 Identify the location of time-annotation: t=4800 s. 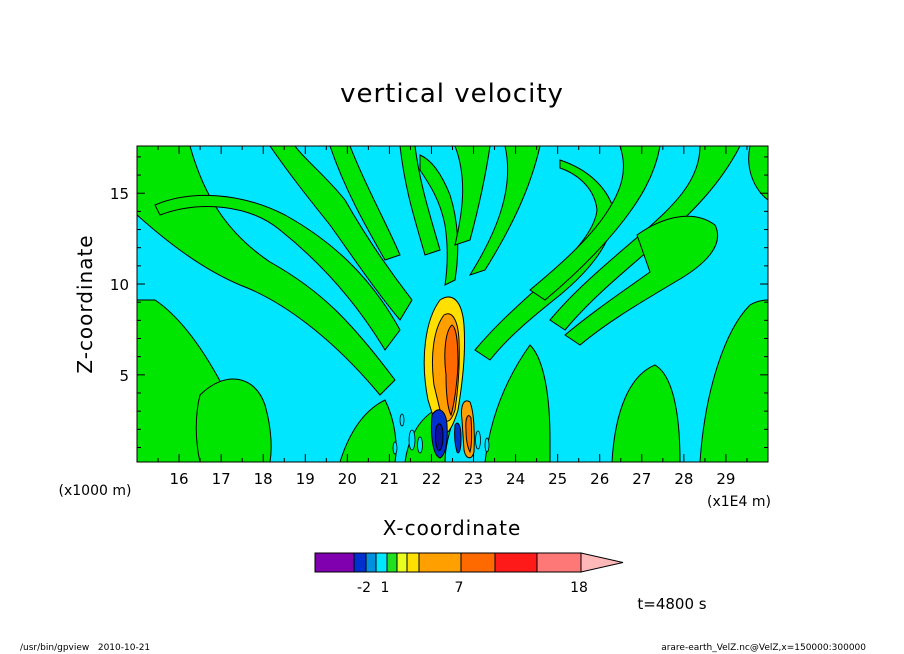
(671, 604).